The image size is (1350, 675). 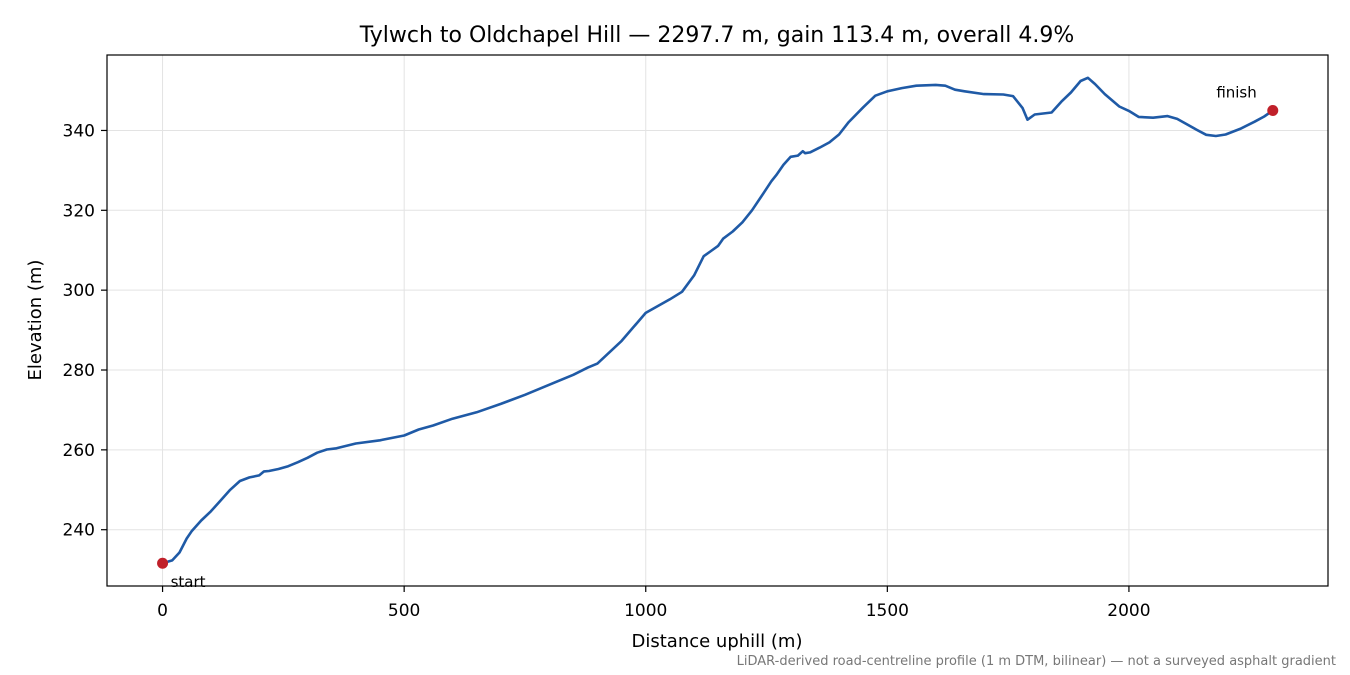 I want to click on x-axis-label: Distance uphill (m), so click(x=717, y=641).